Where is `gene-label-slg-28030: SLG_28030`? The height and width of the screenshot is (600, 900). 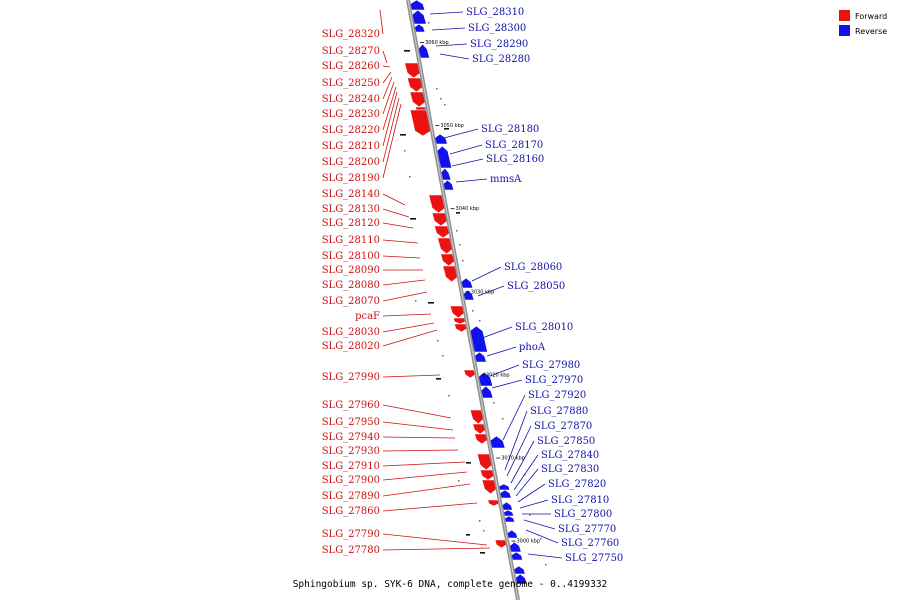
gene-label-slg-28030: SLG_28030 is located at coordinates (351, 332).